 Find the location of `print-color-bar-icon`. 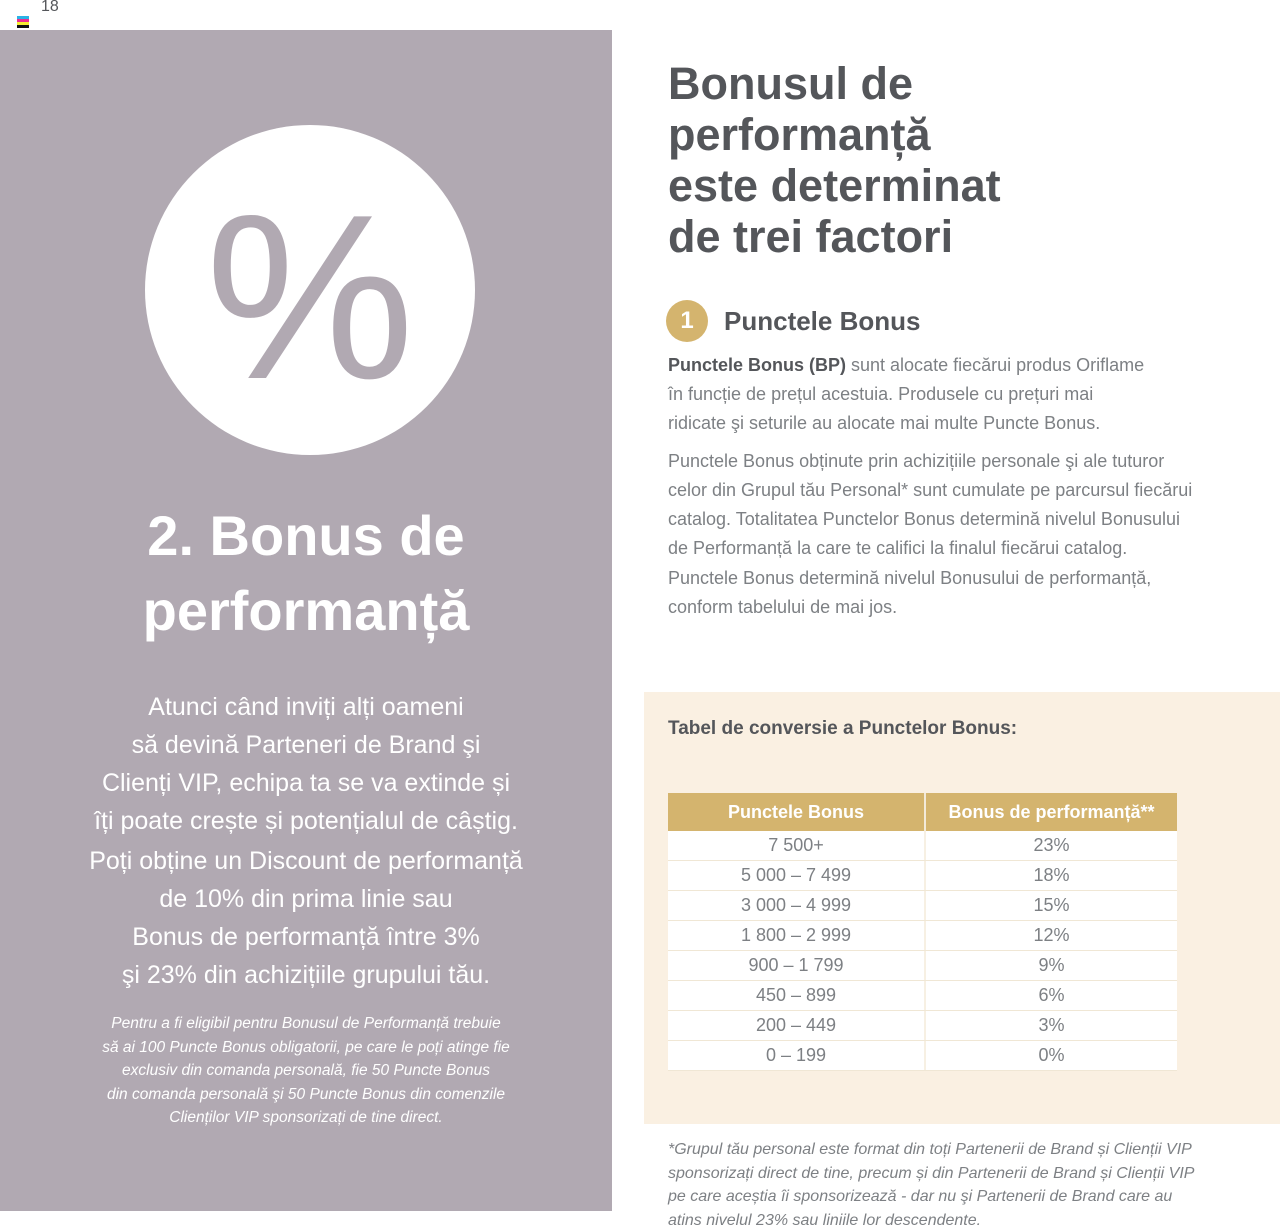

print-color-bar-icon is located at coordinates (23, 22).